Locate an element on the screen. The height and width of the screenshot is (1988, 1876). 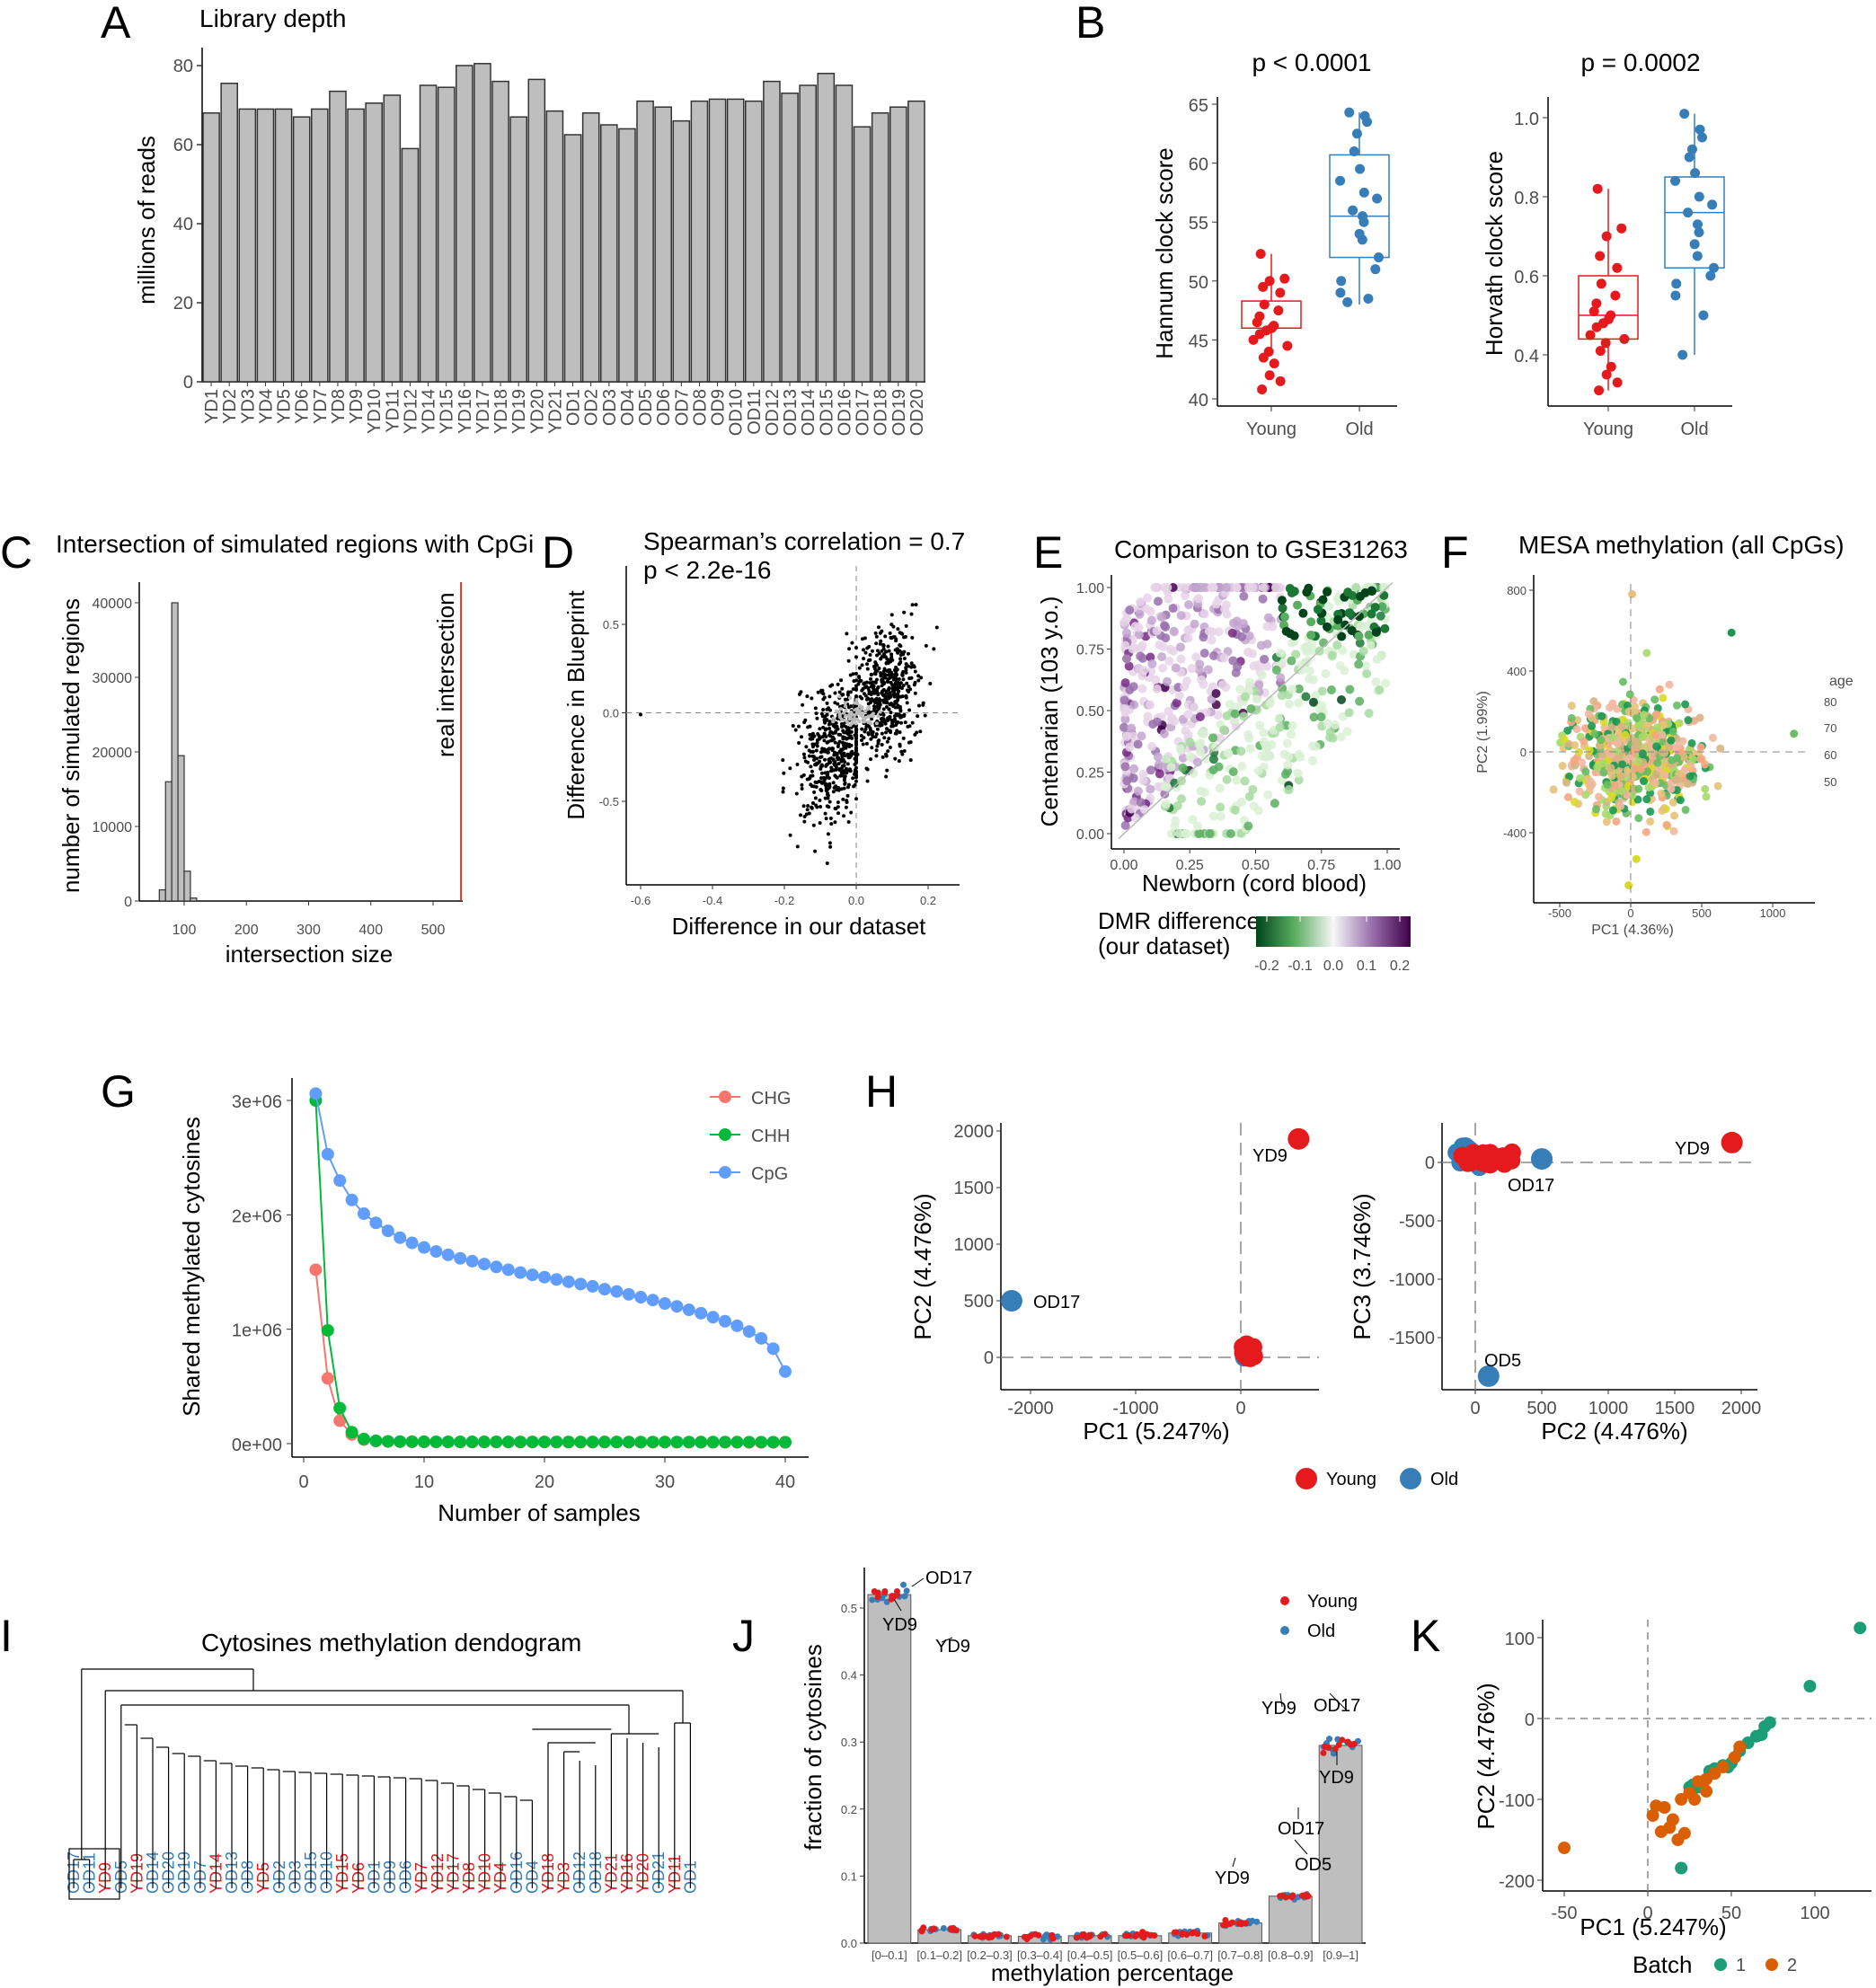
panel-c-histogram-bar is located at coordinates (175, 752).